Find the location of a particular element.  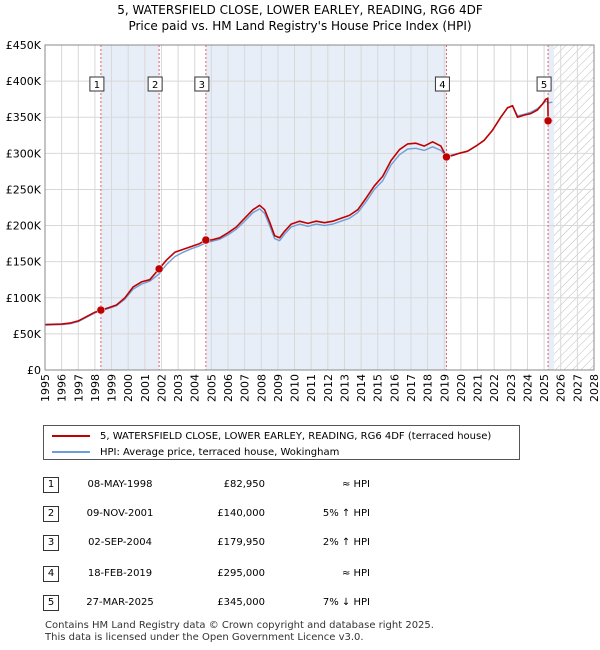

transaction-label-number: 4 is located at coordinates (442, 85).